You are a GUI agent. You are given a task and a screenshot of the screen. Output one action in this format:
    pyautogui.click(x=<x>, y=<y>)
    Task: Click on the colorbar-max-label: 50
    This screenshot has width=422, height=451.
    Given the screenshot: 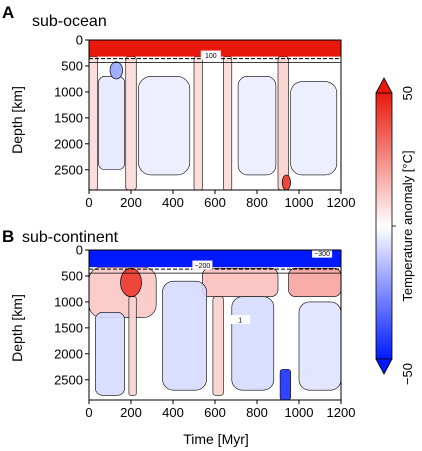 What is the action you would take?
    pyautogui.click(x=407, y=93)
    